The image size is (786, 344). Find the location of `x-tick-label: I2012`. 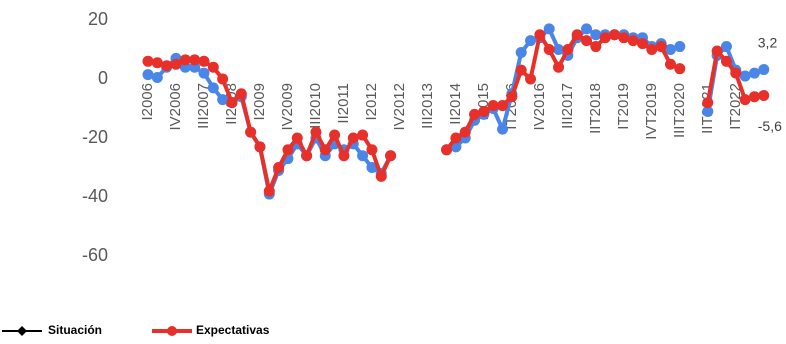

x-tick-label: I2012 is located at coordinates (371, 102).